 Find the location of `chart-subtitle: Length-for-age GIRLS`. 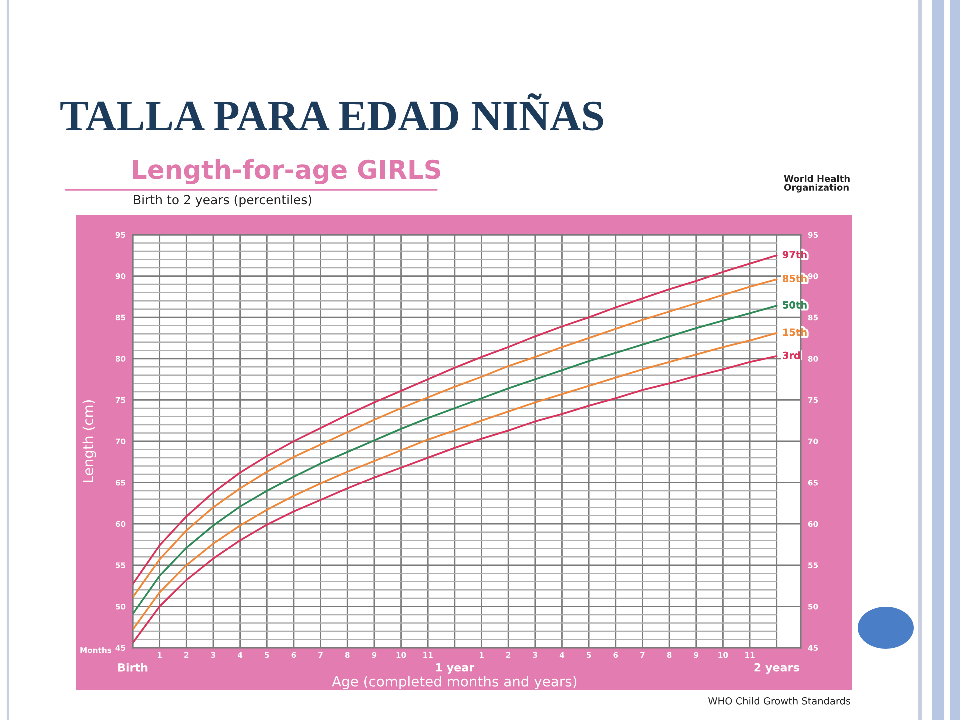

chart-subtitle: Length-for-age GIRLS is located at coordinates (286, 172).